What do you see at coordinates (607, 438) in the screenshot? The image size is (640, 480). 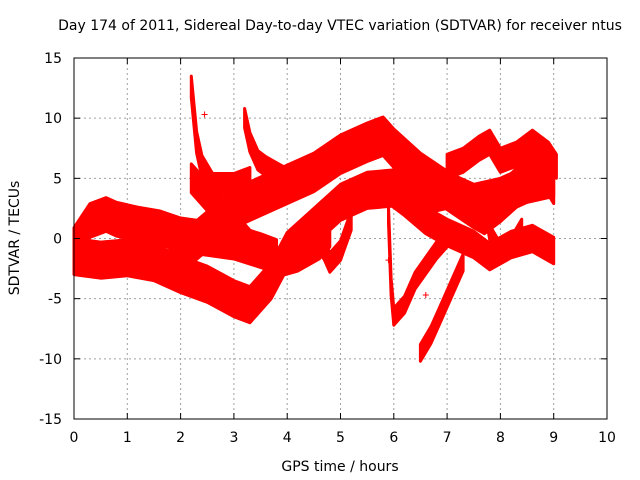 I see `x-tick-label: 10` at bounding box center [607, 438].